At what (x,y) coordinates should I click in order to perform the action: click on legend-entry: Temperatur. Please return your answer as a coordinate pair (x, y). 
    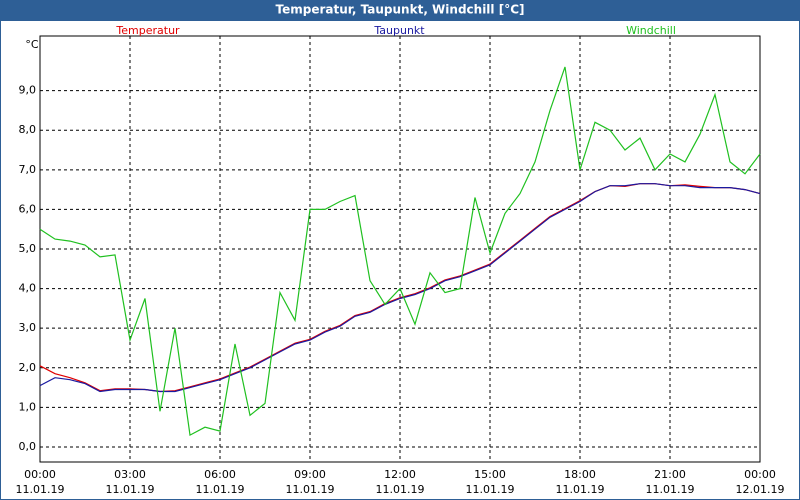
    Looking at the image, I should click on (147, 30).